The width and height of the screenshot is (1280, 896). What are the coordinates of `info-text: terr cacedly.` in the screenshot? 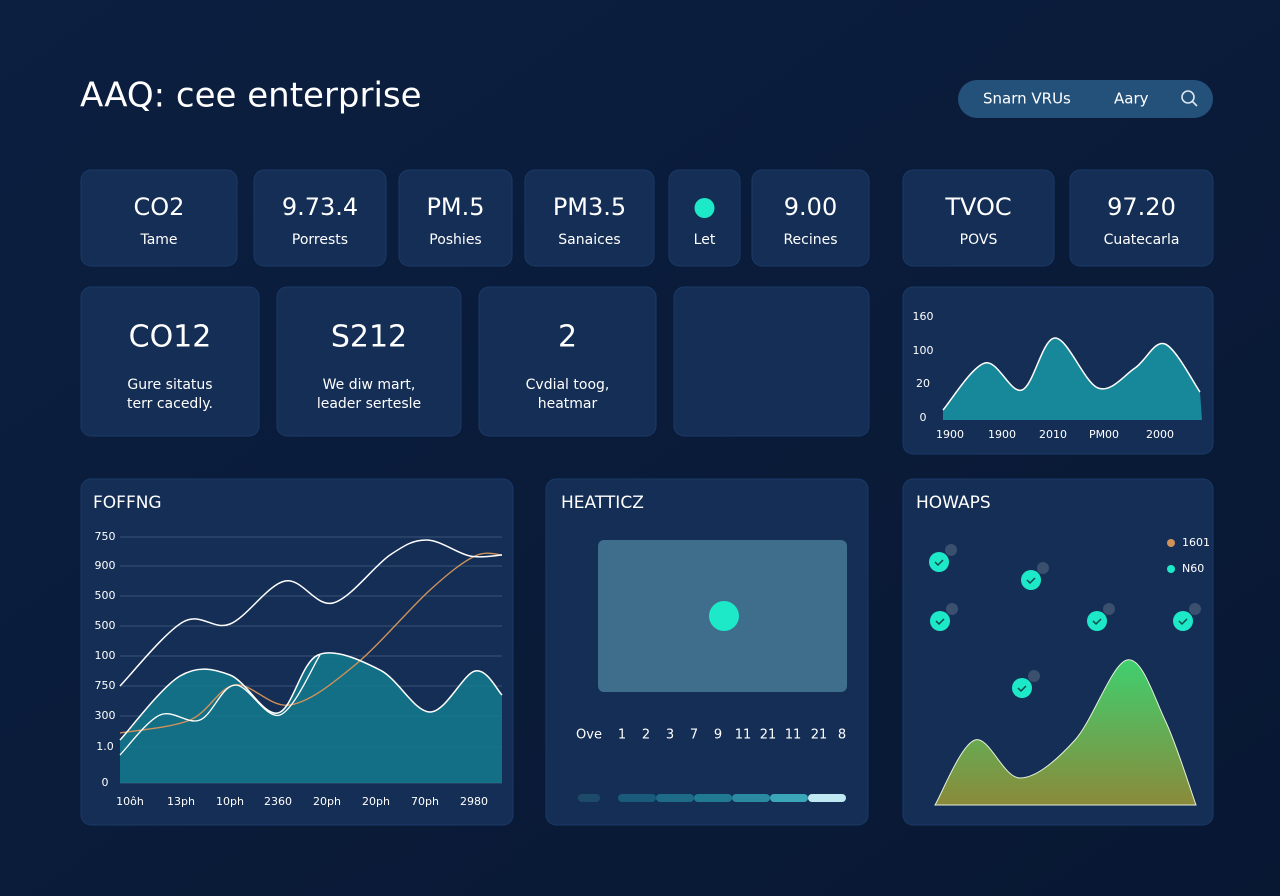 It's located at (170, 404).